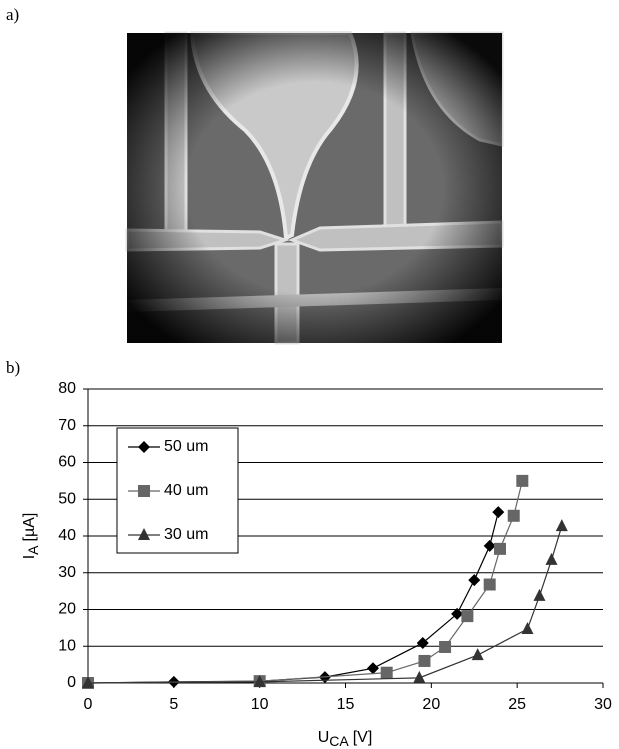 The image size is (619, 749). Describe the element at coordinates (33, 550) in the screenshot. I see `y-axis-label-part: A` at that location.